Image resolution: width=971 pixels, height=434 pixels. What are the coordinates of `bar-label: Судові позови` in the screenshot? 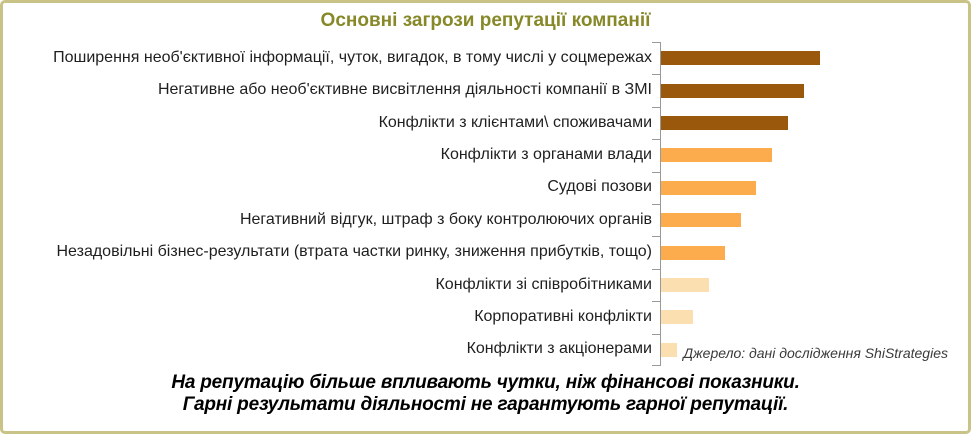 It's located at (599, 187).